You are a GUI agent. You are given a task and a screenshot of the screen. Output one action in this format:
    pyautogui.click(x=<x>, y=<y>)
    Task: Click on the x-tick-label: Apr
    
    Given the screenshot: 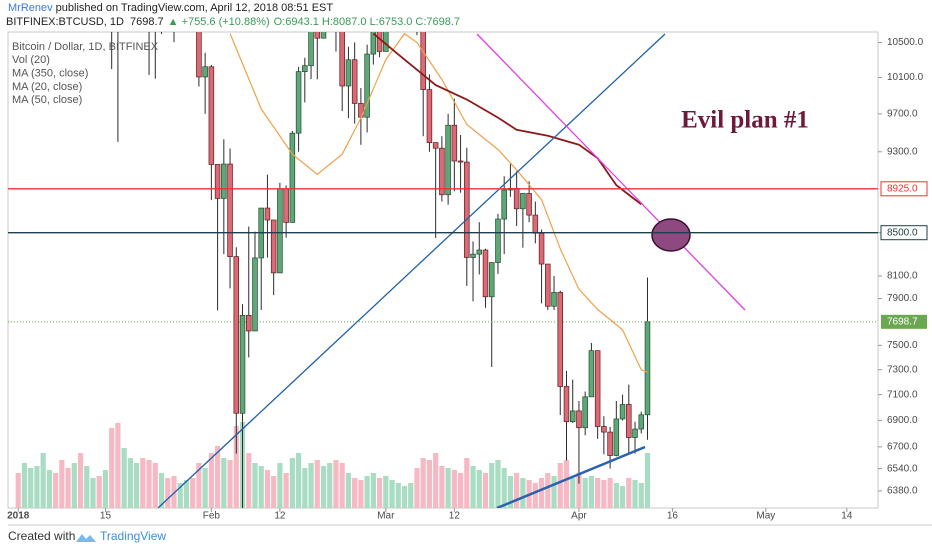 What is the action you would take?
    pyautogui.click(x=579, y=516)
    